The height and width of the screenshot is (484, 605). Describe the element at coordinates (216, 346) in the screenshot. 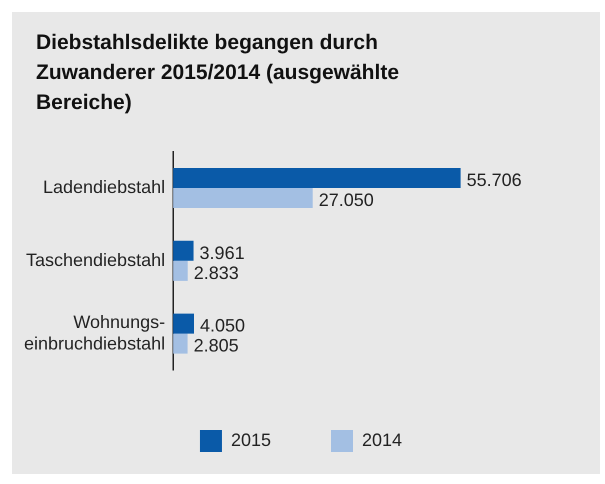

I see `data-label: 2.805` at that location.